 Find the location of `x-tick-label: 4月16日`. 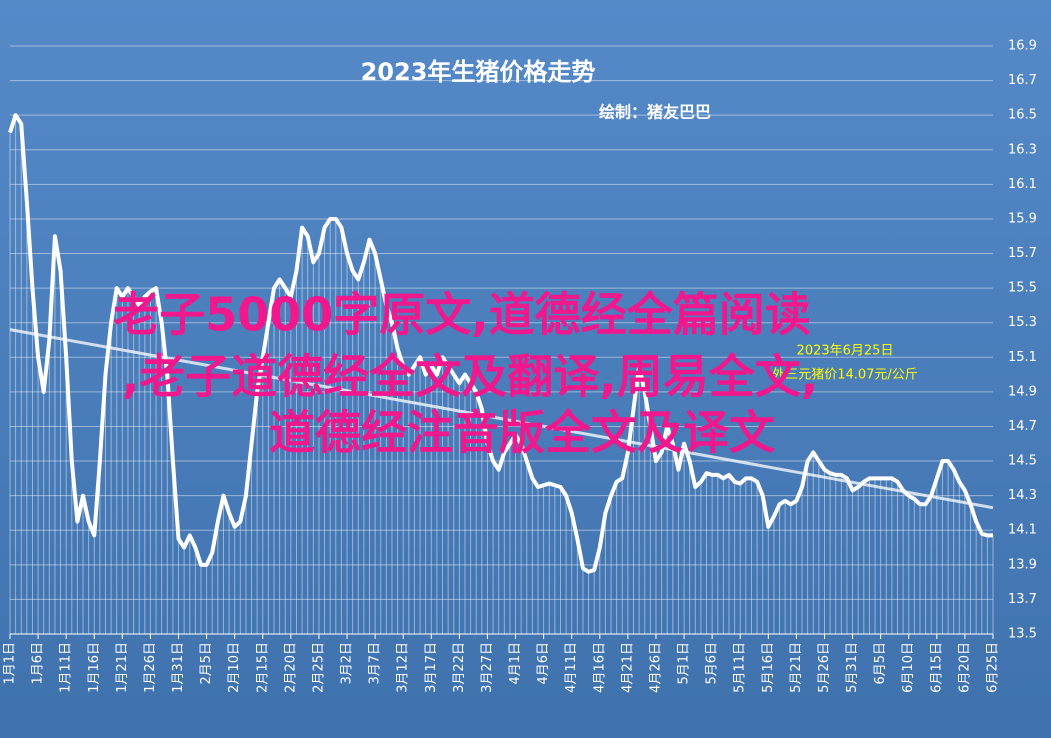

x-tick-label: 4月16日 is located at coordinates (599, 667).